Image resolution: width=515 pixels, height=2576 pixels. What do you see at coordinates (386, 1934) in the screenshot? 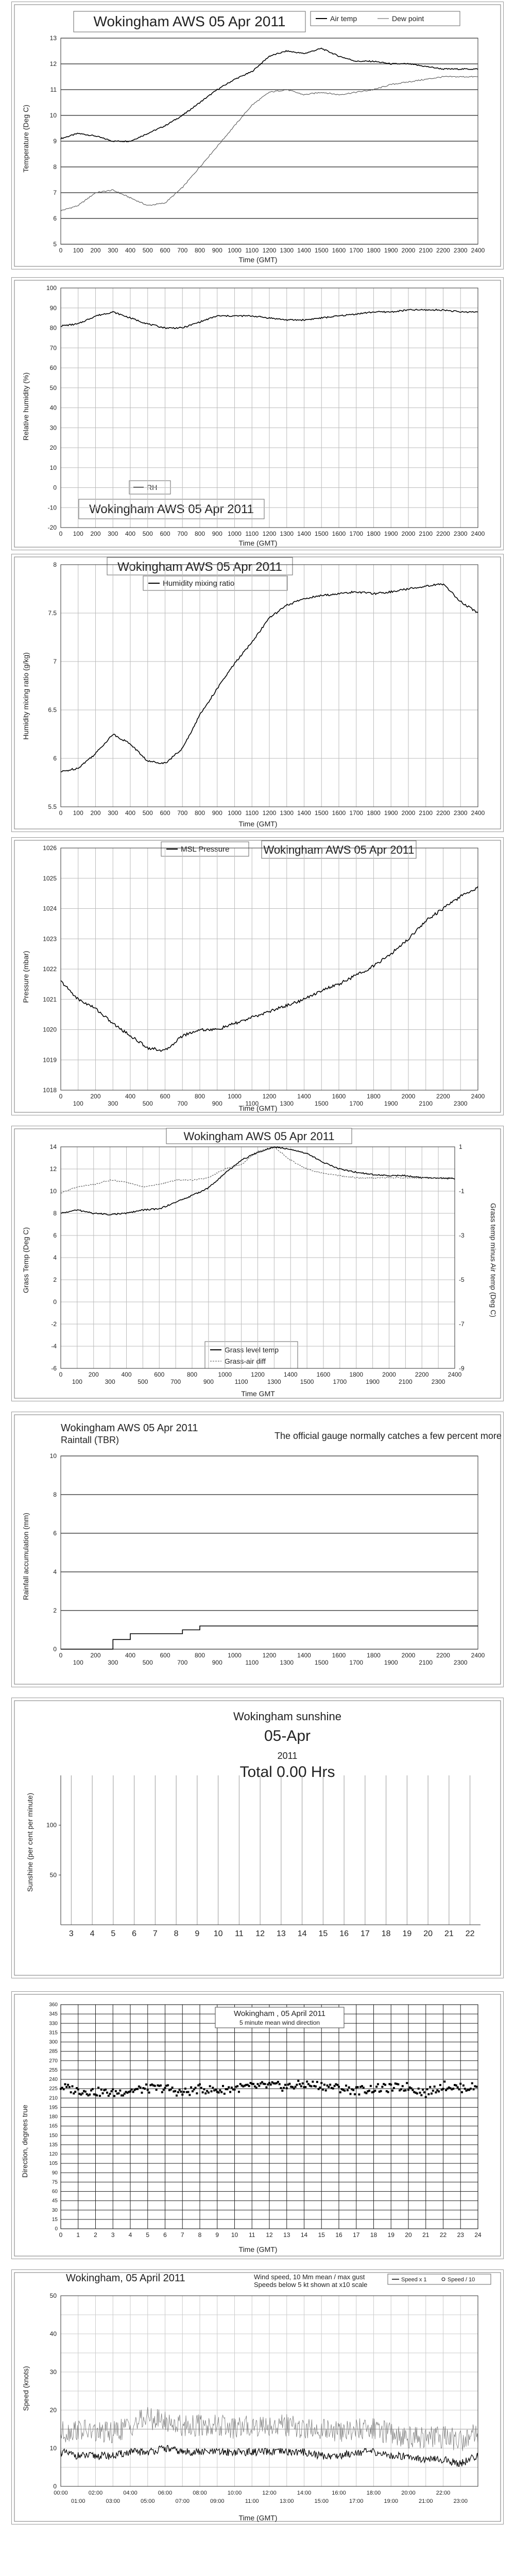
I see `x-tick-label: 18` at bounding box center [386, 1934].